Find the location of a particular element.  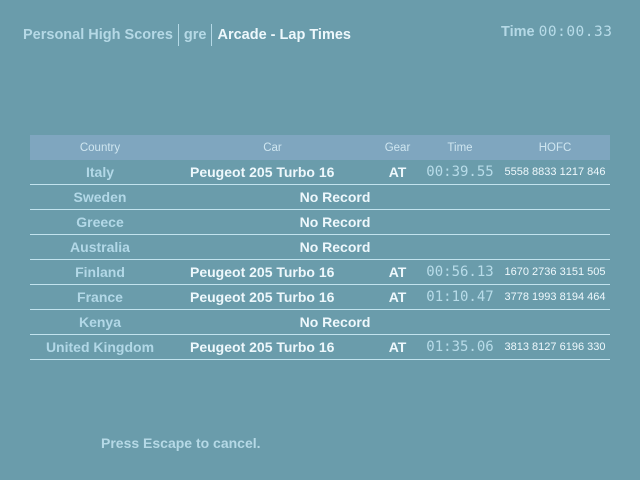

country-cell: Finland is located at coordinates (100, 272).